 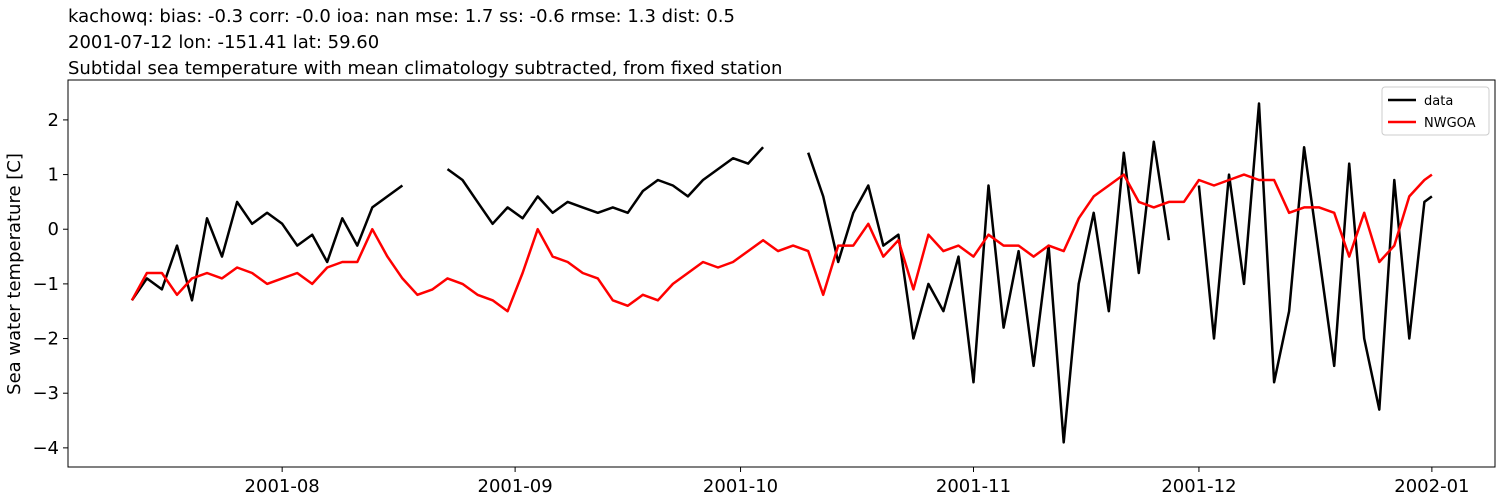 I want to click on x-tick-label: 2001-11, so click(x=973, y=486).